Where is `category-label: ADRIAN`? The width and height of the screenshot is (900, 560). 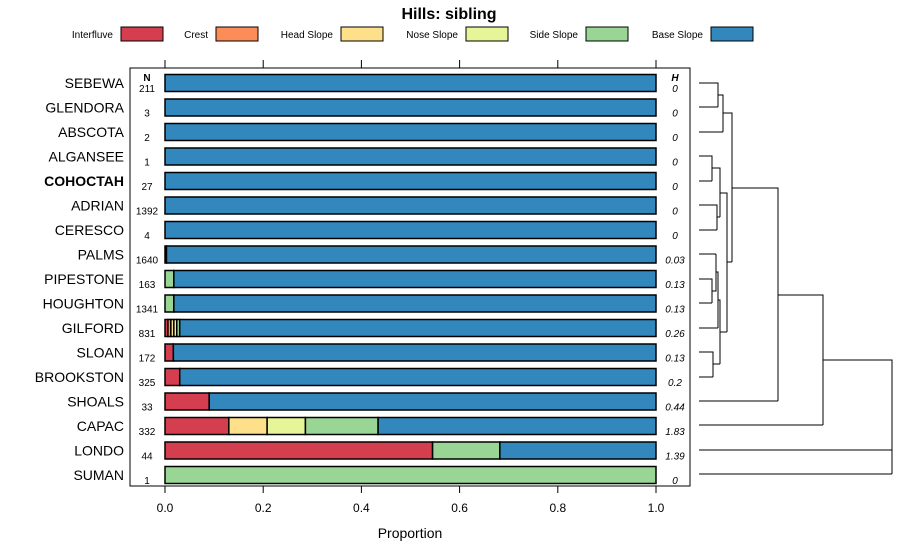
category-label: ADRIAN is located at coordinates (97, 206).